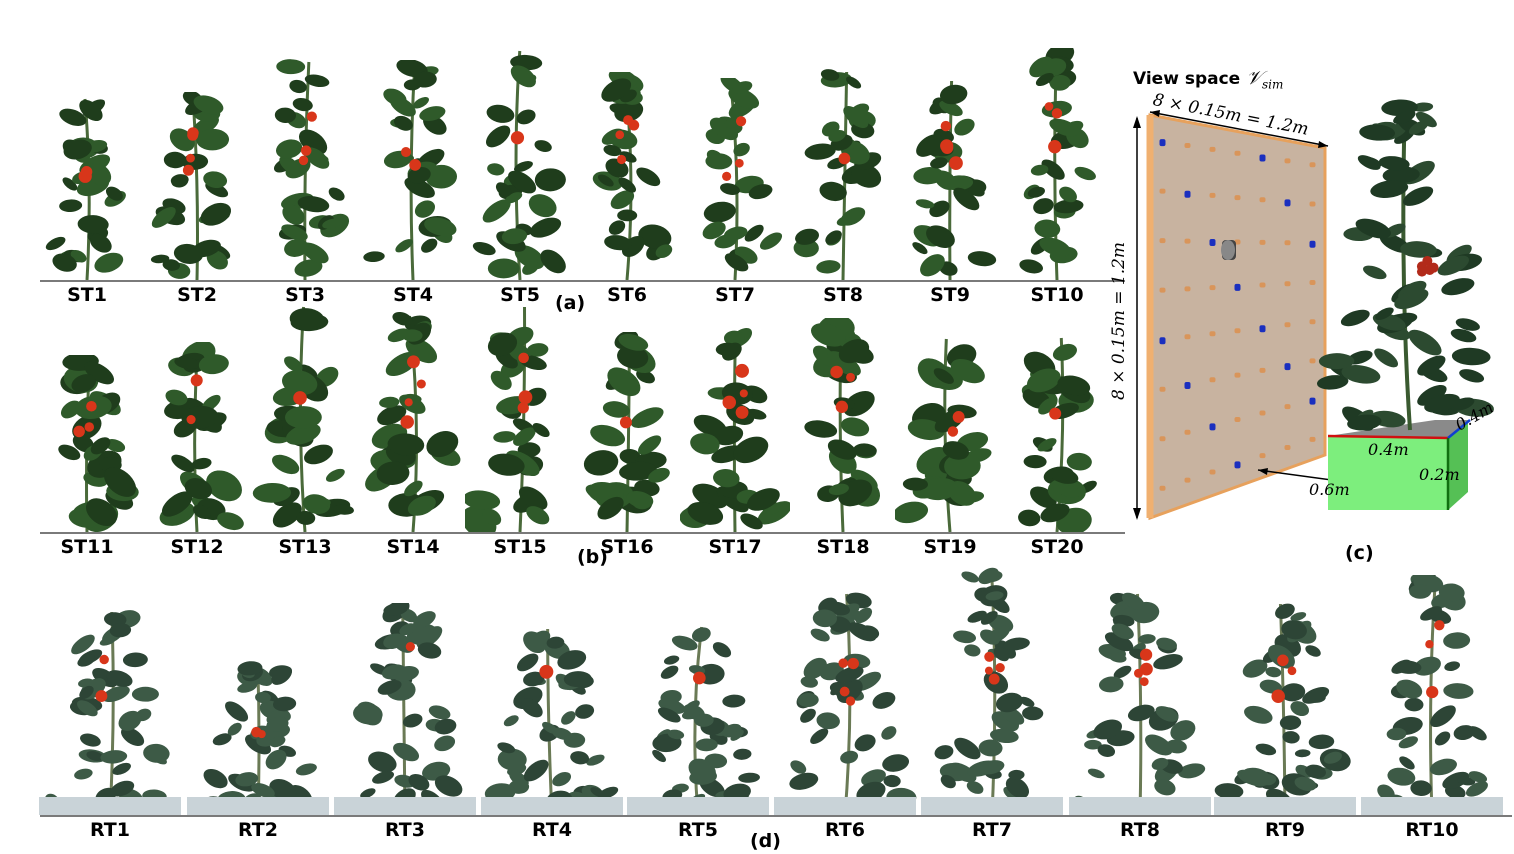 Image resolution: width=1514 pixels, height=854 pixels. I want to click on height-arrowhead-end, so click(1137, 514).